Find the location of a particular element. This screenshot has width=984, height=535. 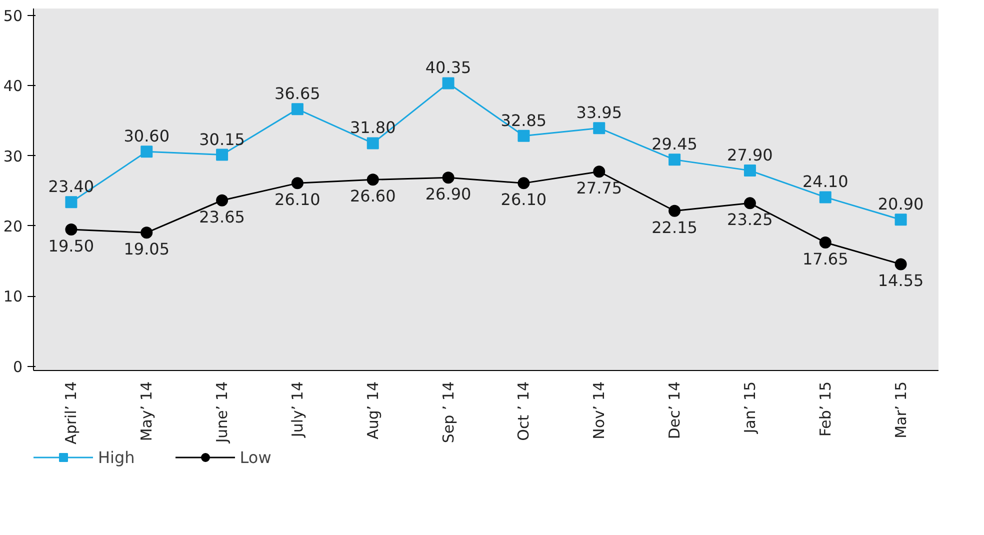

data-label: 31.80 is located at coordinates (373, 128).